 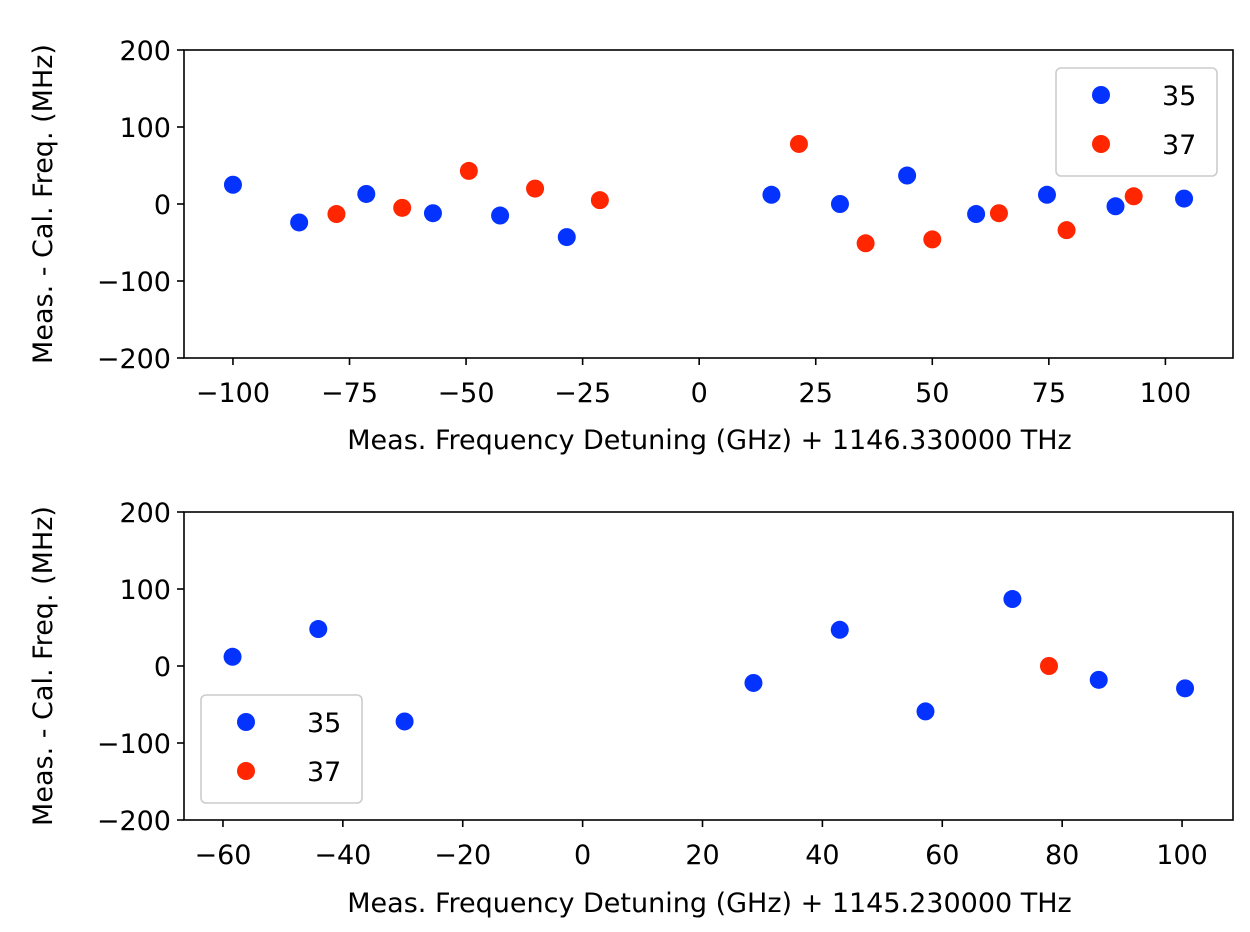 I want to click on x-tick-label: −100, so click(x=233, y=393).